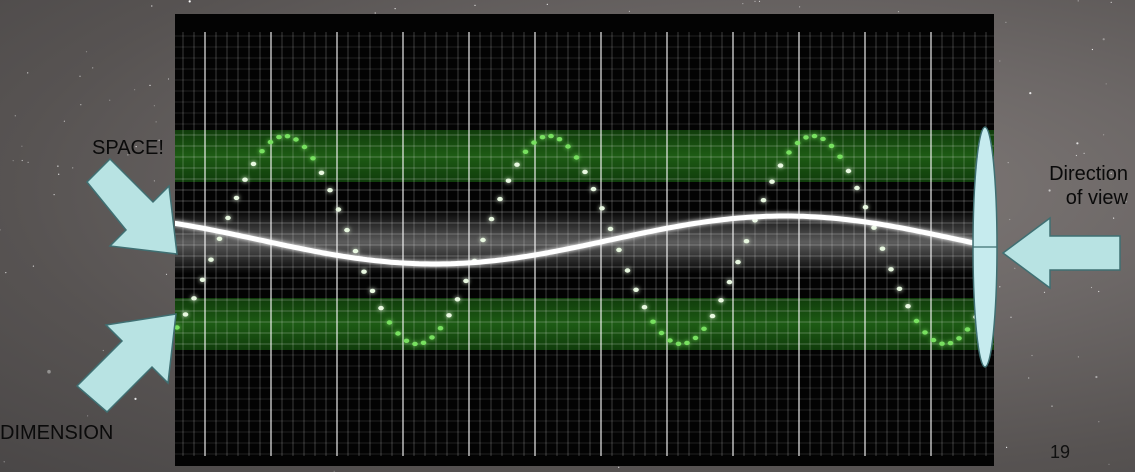 The width and height of the screenshot is (1135, 472). What do you see at coordinates (584, 156) in the screenshot?
I see `green-band-top` at bounding box center [584, 156].